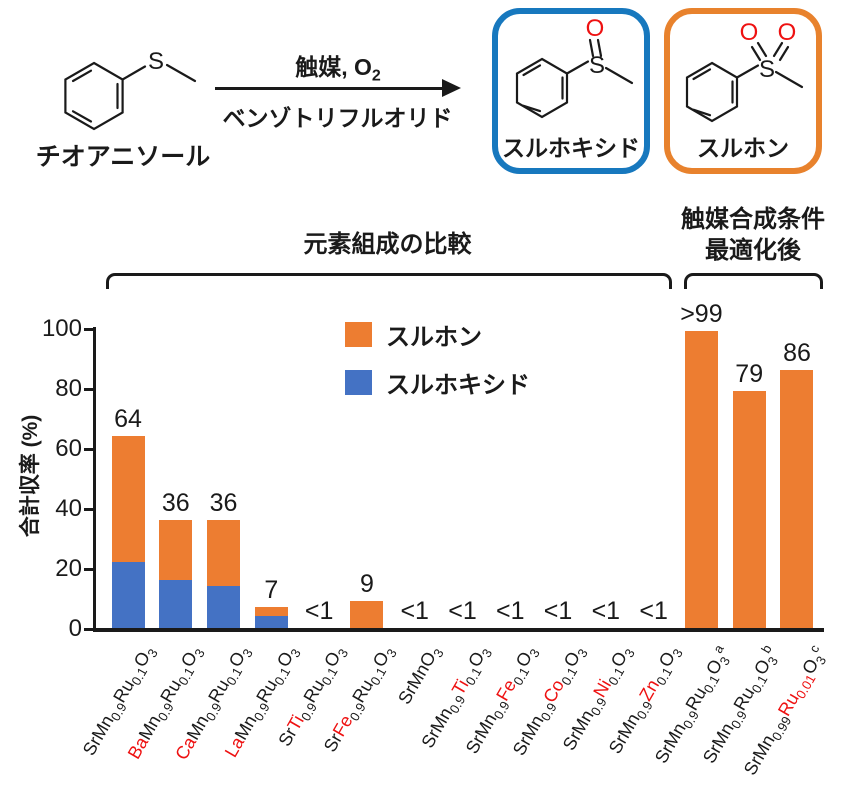  I want to click on y-axis-tick-label: 40, so click(68, 508).